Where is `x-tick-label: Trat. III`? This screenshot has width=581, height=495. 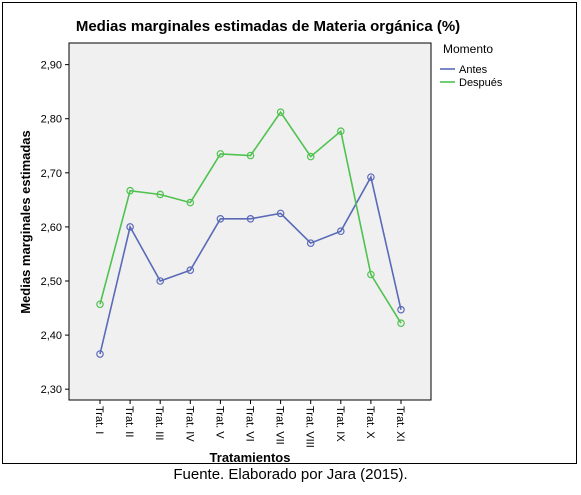 x-tick-label: Trat. III is located at coordinates (159, 423).